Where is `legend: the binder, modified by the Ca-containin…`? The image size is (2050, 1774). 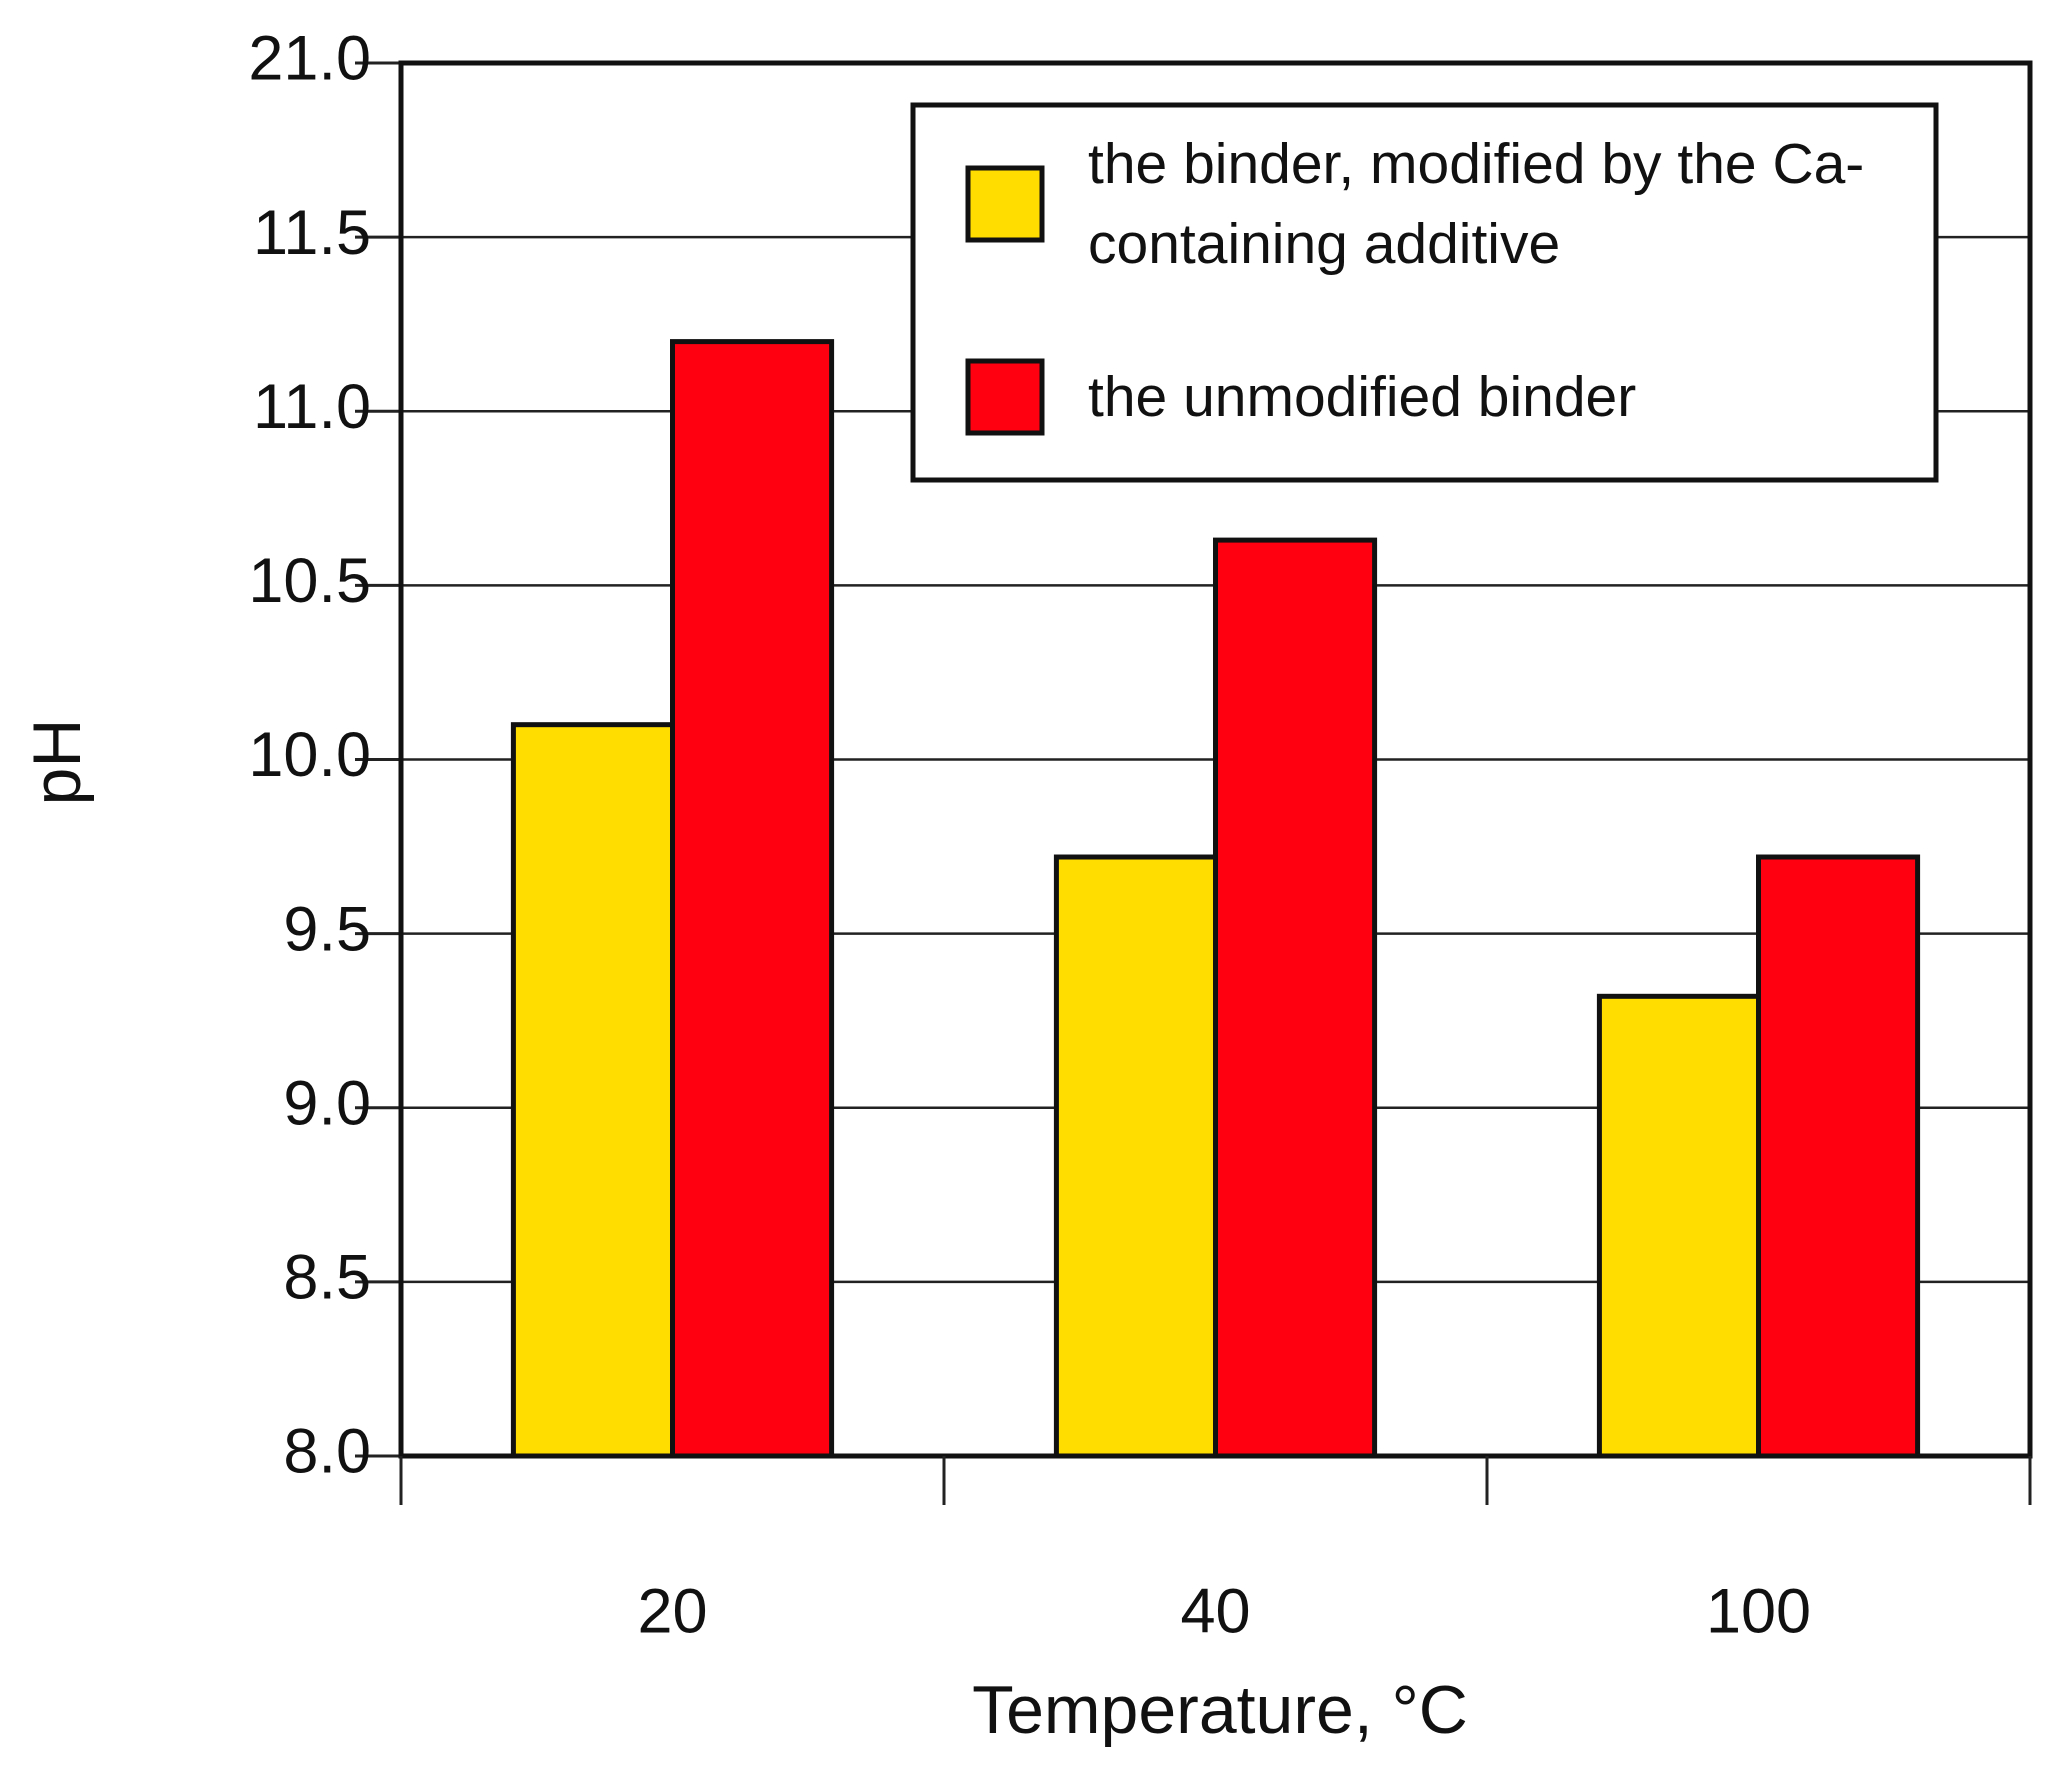 legend: the binder, modified by the Ca-containin… is located at coordinates (1424, 292).